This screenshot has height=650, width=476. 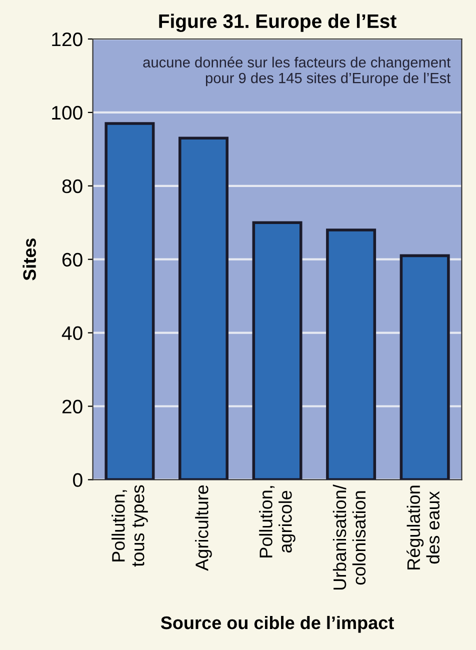 I want to click on chart-title: Figure 31. Europe de l’Est, so click(x=277, y=23).